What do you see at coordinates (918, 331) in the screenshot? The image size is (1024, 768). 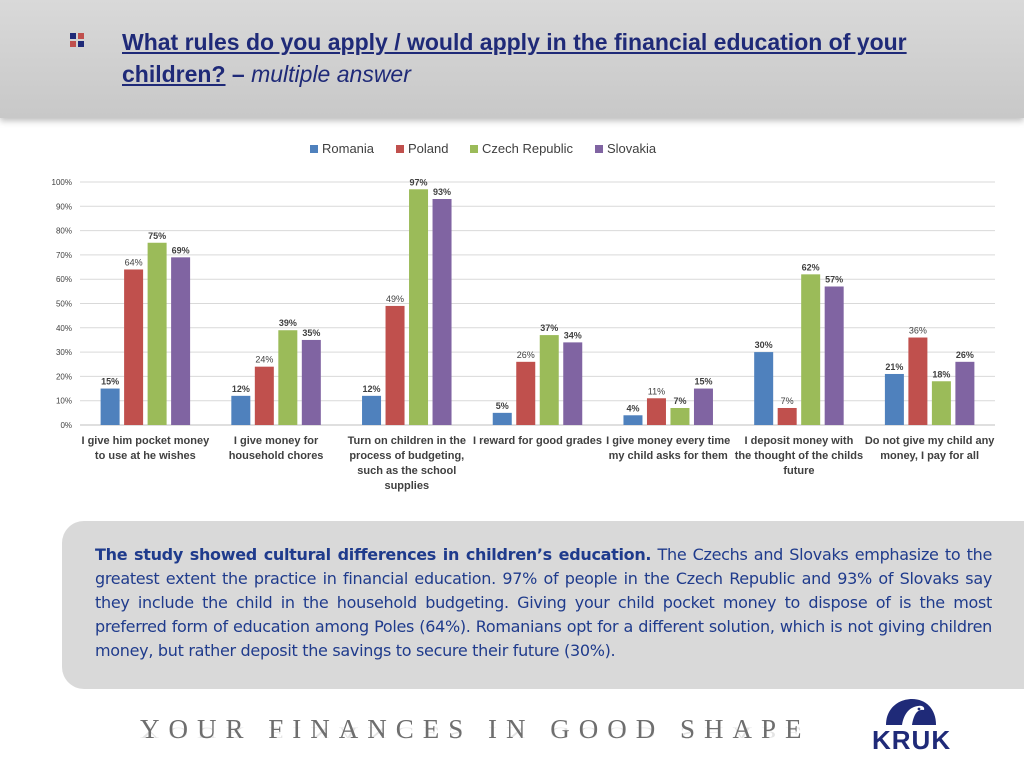 I see `data-label: 36%` at bounding box center [918, 331].